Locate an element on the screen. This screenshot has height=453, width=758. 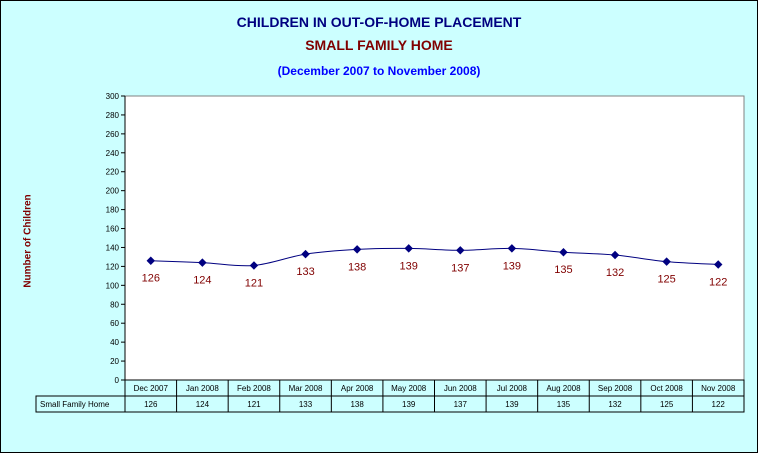
y-tick-label: 200 is located at coordinates (113, 191).